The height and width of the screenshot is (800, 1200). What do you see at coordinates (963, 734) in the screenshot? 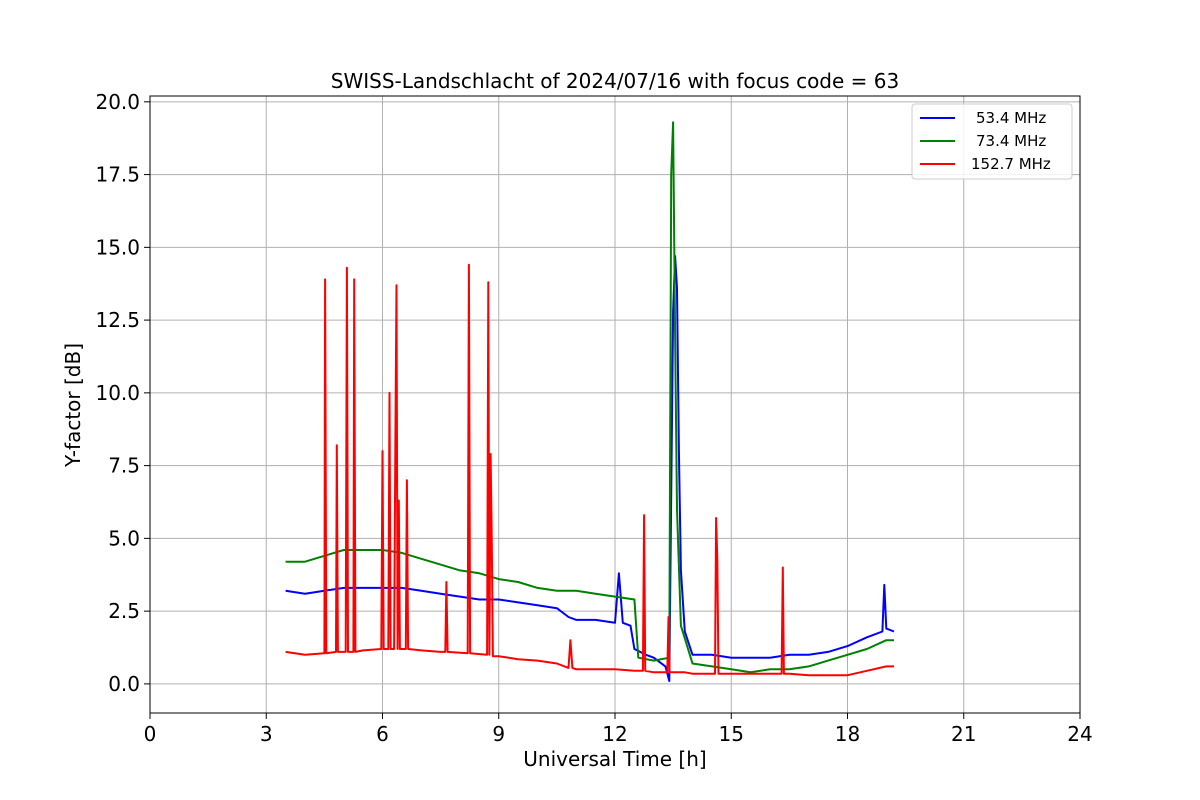
I see `x-tick-label: 21` at bounding box center [963, 734].